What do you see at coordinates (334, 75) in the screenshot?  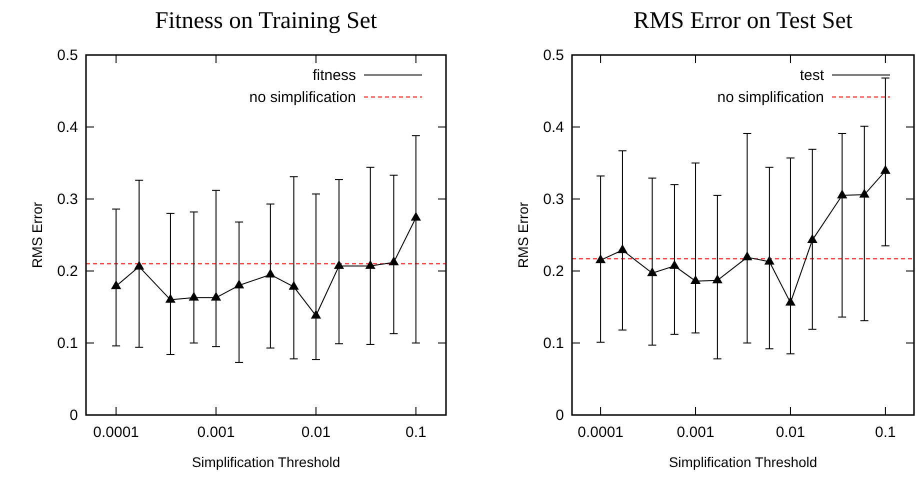 I see `legend-label: fitness` at bounding box center [334, 75].